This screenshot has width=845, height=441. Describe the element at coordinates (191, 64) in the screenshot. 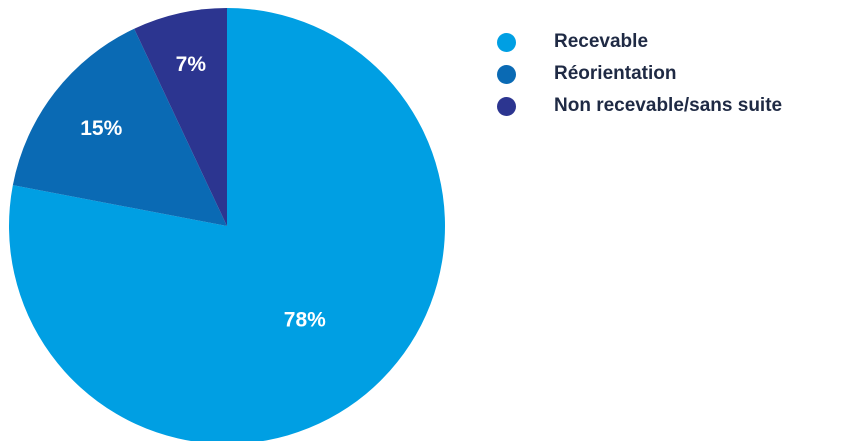

I see `pie-slice-label-non-recevable: 7%` at that location.